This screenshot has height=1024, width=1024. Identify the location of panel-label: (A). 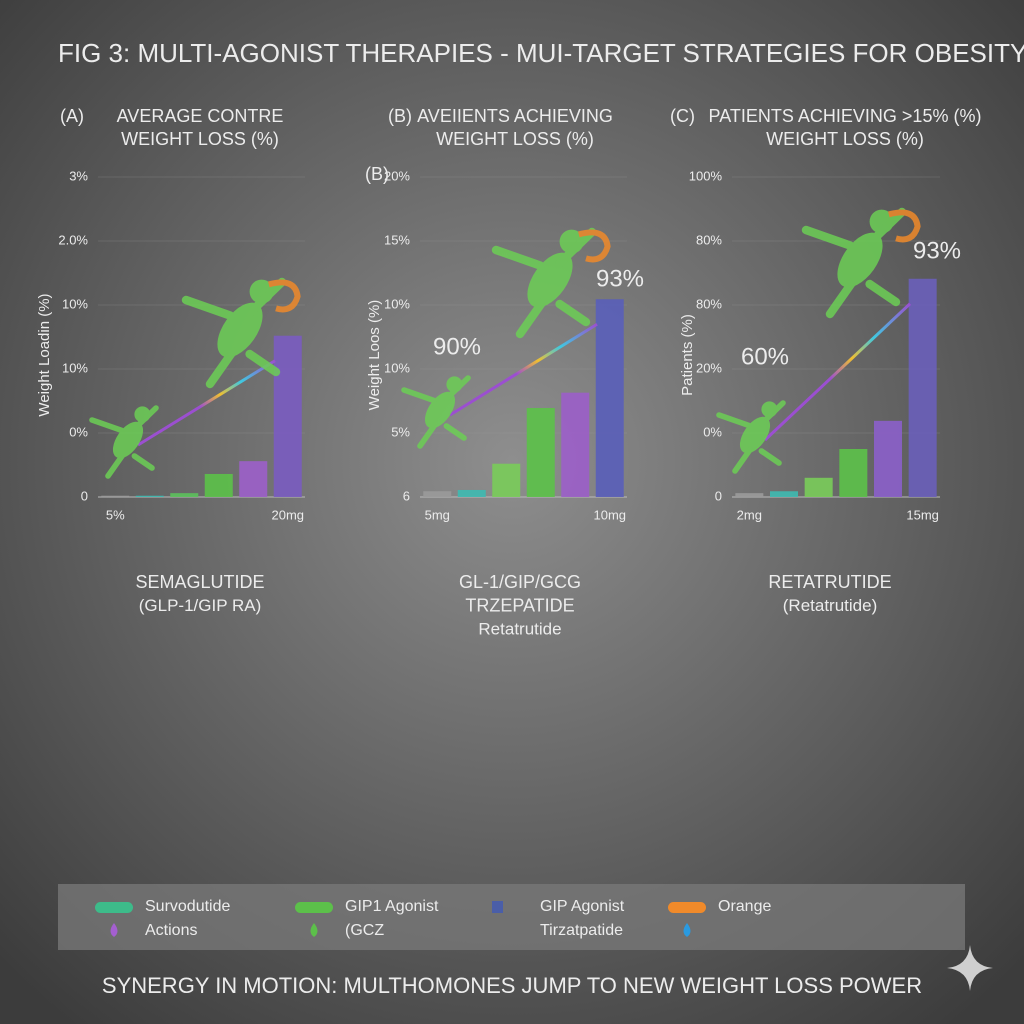
(72, 116).